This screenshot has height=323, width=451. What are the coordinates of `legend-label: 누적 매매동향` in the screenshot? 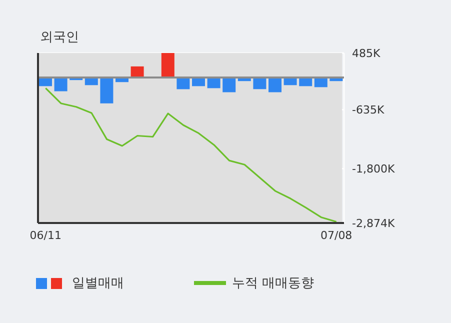 It's located at (273, 283).